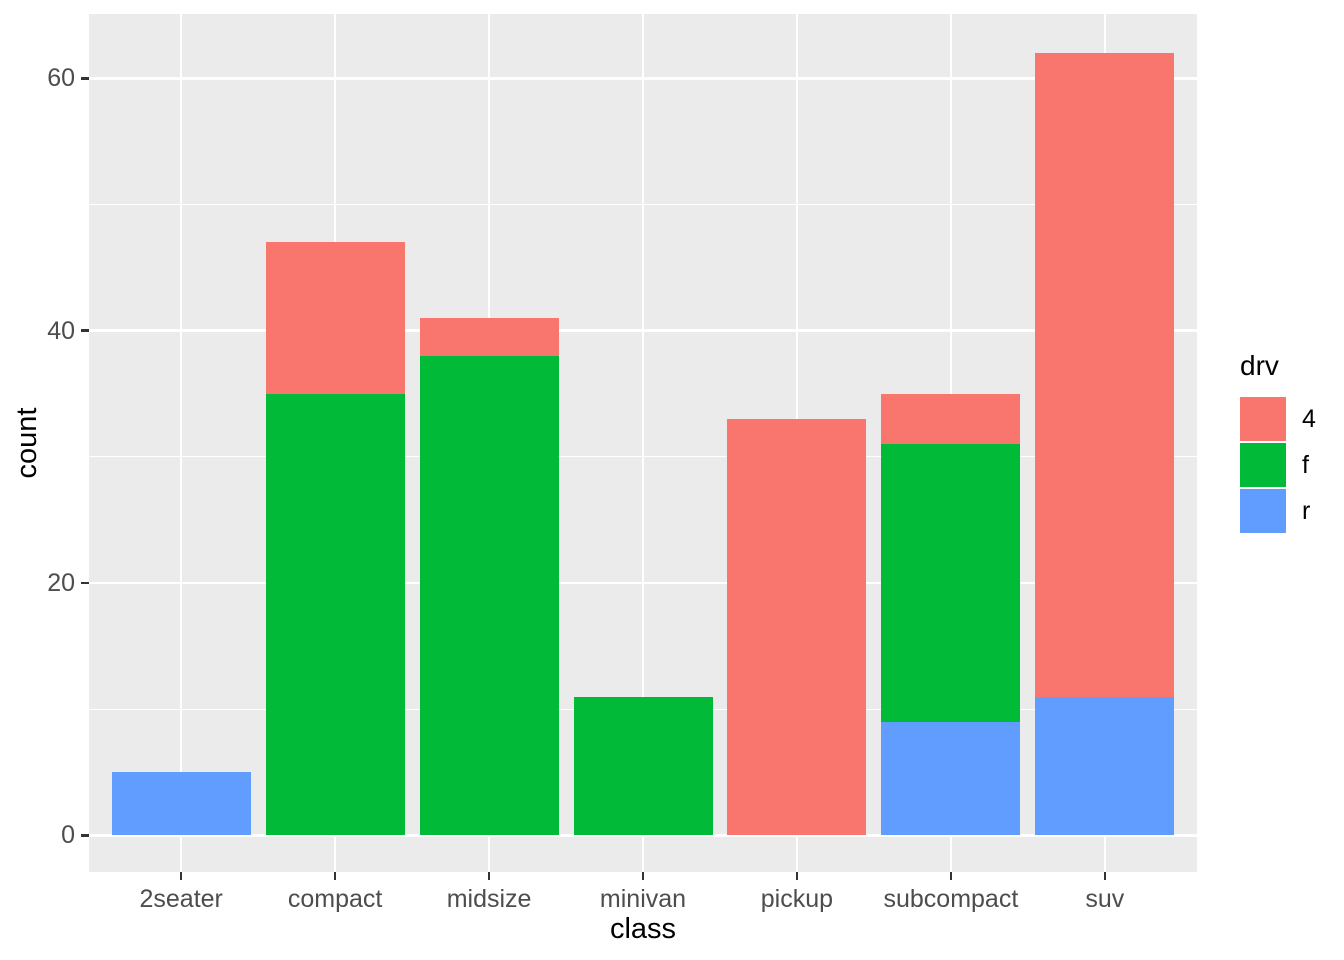 This screenshot has width=1344, height=960. What do you see at coordinates (1259, 365) in the screenshot?
I see `legend-title: drv` at bounding box center [1259, 365].